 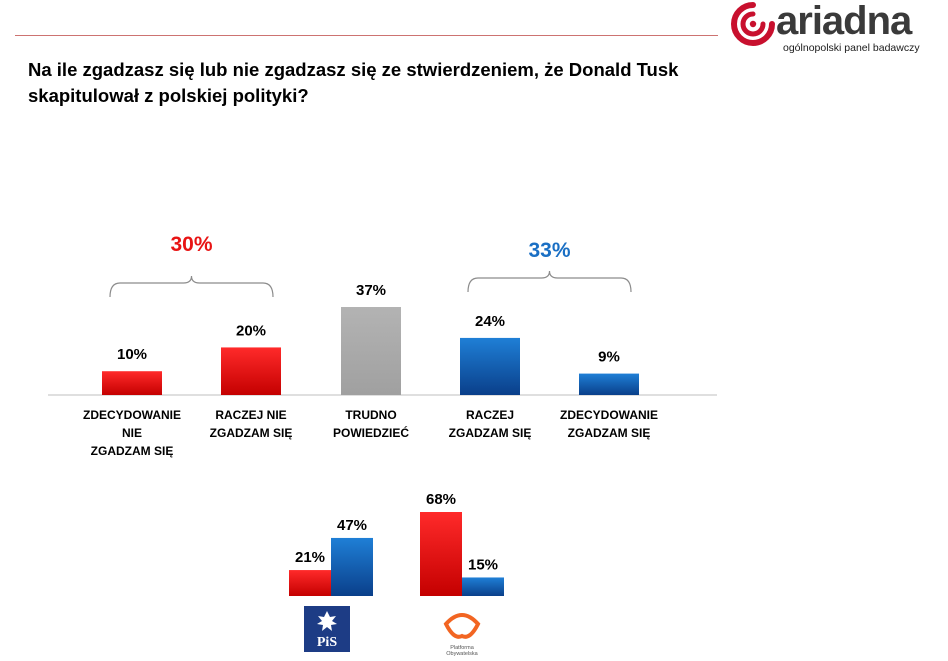 I want to click on category-label: TRUDNO POWIEDZIEĆ, so click(x=370, y=424).